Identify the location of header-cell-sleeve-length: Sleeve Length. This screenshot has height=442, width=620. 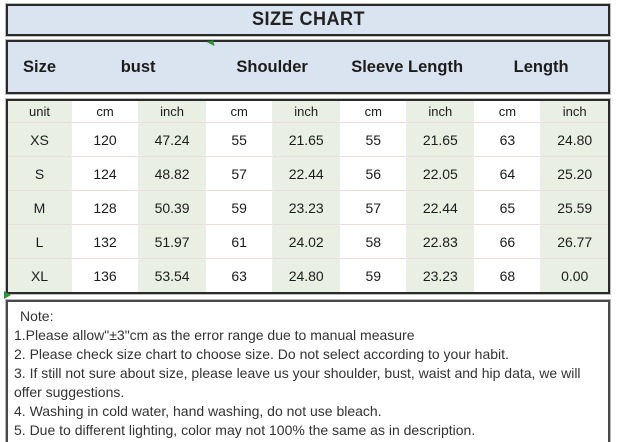
(406, 66).